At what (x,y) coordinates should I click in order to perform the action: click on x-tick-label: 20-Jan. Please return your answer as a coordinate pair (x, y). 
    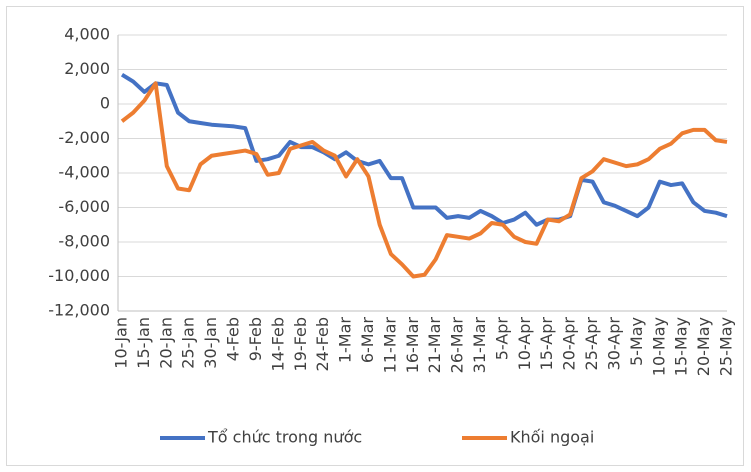
    Looking at the image, I should click on (165, 343).